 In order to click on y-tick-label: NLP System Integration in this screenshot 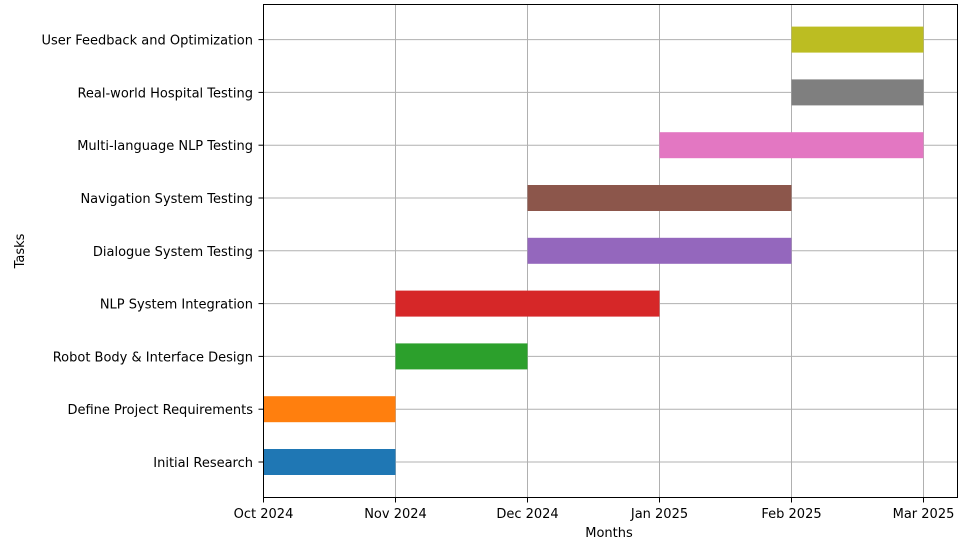, I will do `click(176, 305)`.